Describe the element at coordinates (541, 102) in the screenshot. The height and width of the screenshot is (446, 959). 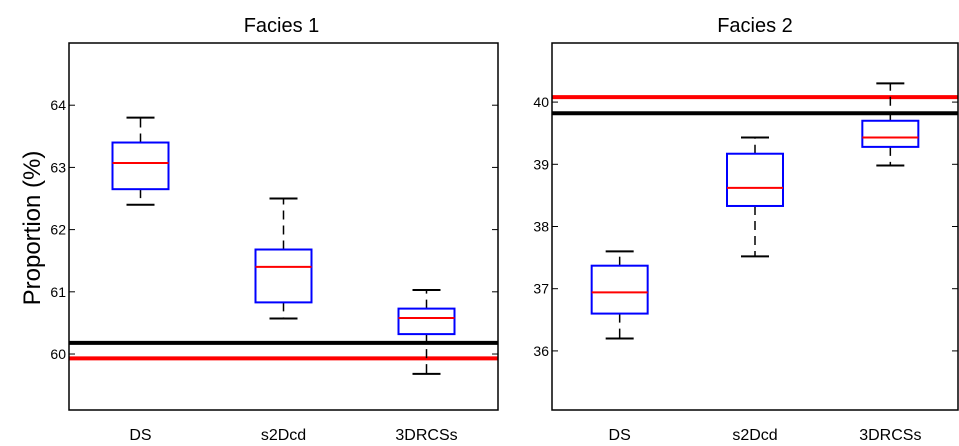
I see `facies-2-ytick-label-40: 40` at that location.